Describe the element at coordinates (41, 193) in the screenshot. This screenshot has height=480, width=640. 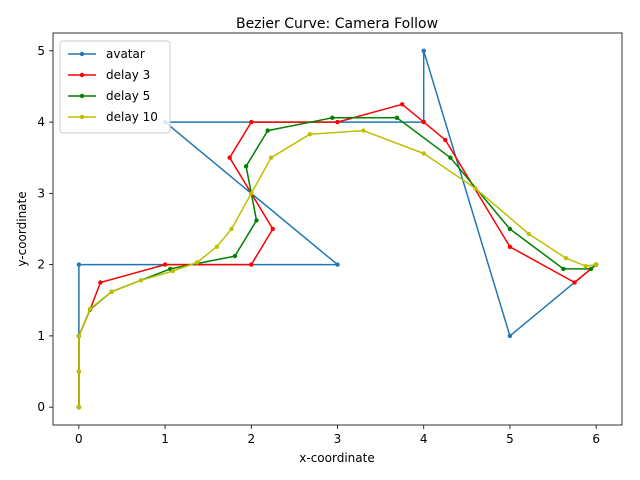
I see `y-tick-label: 3` at that location.